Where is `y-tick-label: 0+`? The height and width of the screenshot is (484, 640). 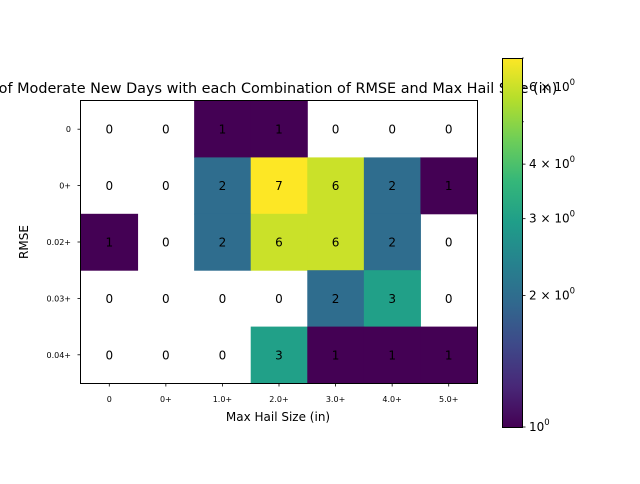
y-tick-label: 0+ is located at coordinates (65, 186).